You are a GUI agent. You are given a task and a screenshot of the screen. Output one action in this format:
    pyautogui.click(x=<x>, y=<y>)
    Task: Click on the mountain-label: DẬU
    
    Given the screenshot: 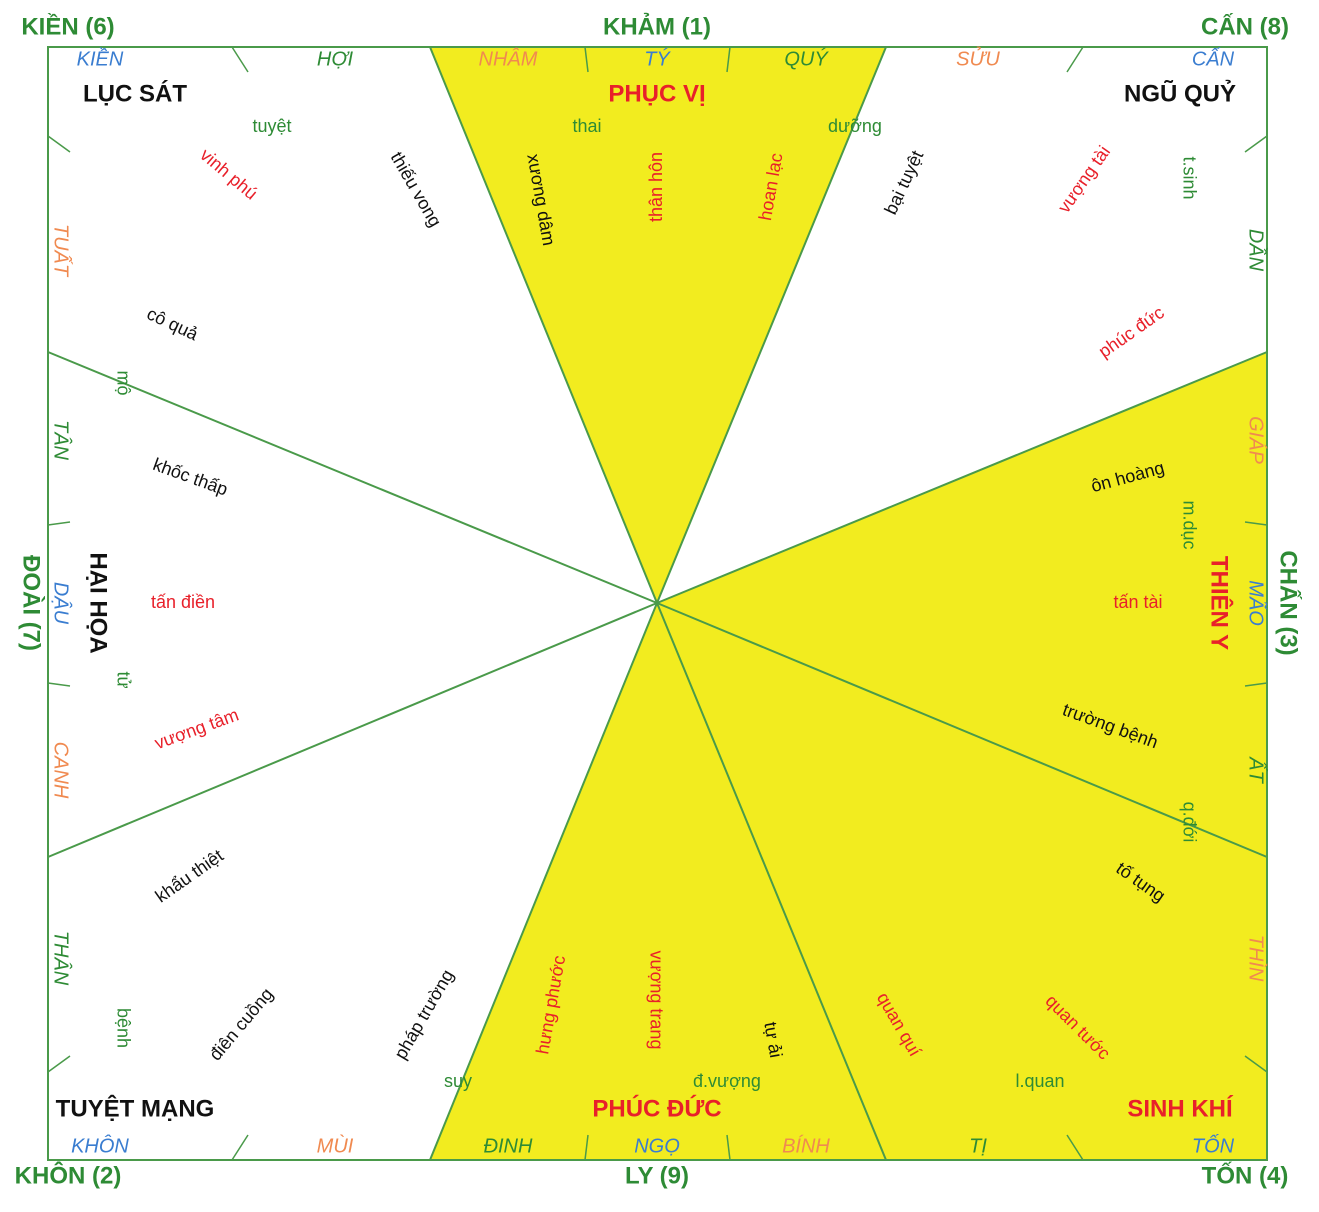 What is the action you would take?
    pyautogui.click(x=61, y=603)
    